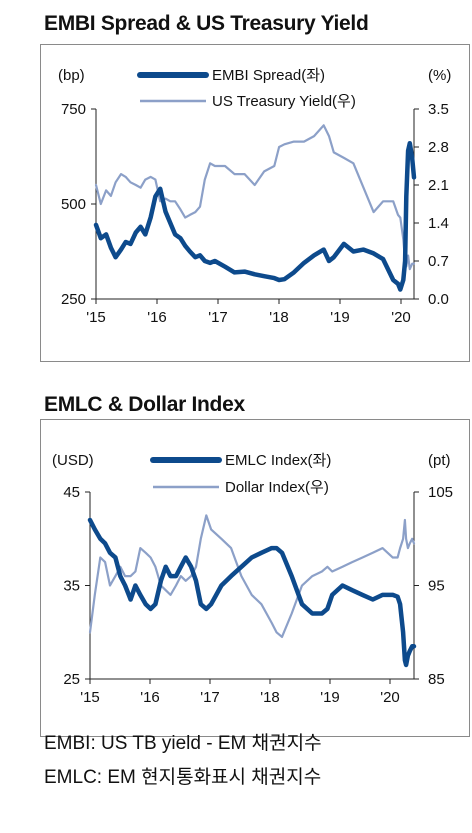  Describe the element at coordinates (73, 109) in the screenshot. I see `left-tick-label: 750` at that location.